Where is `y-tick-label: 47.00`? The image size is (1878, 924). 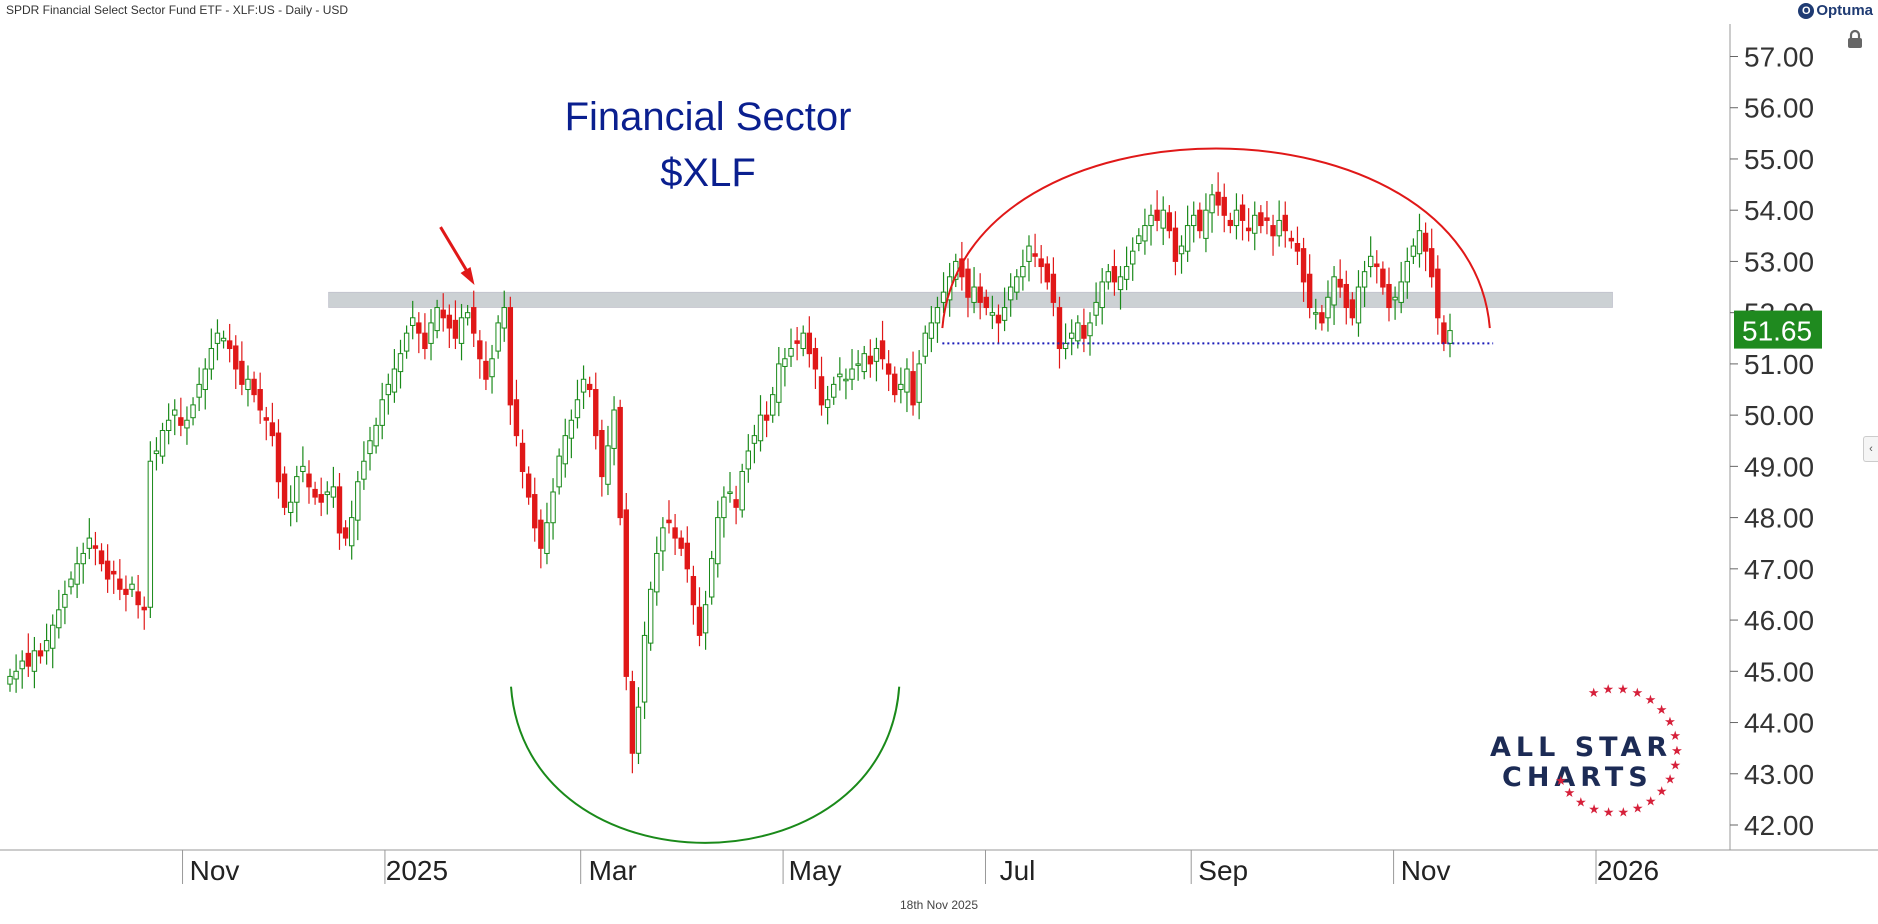 y-tick-label: 47.00 is located at coordinates (1779, 569).